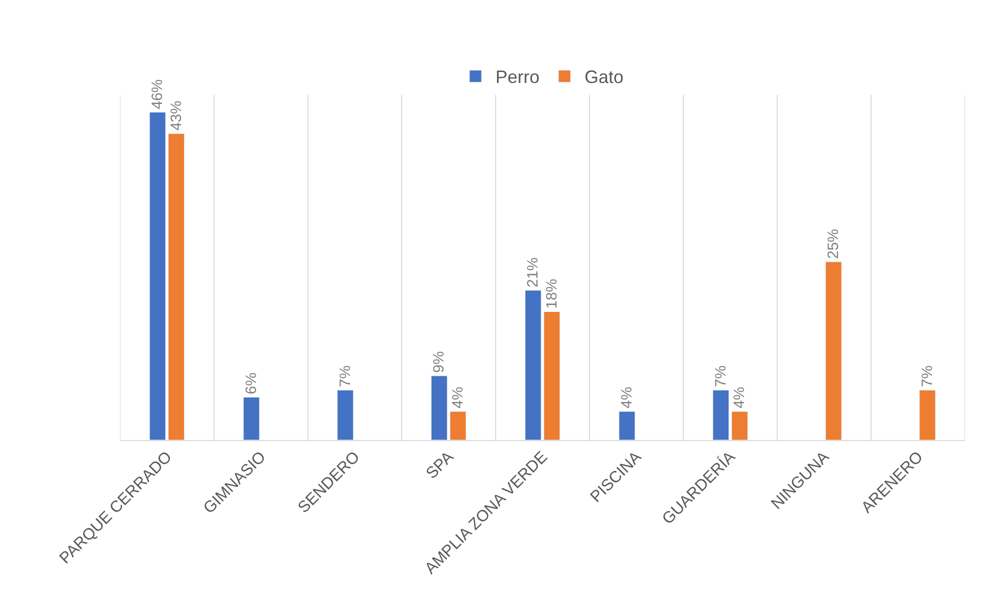  Describe the element at coordinates (551, 293) in the screenshot. I see `data-label: 18%` at that location.